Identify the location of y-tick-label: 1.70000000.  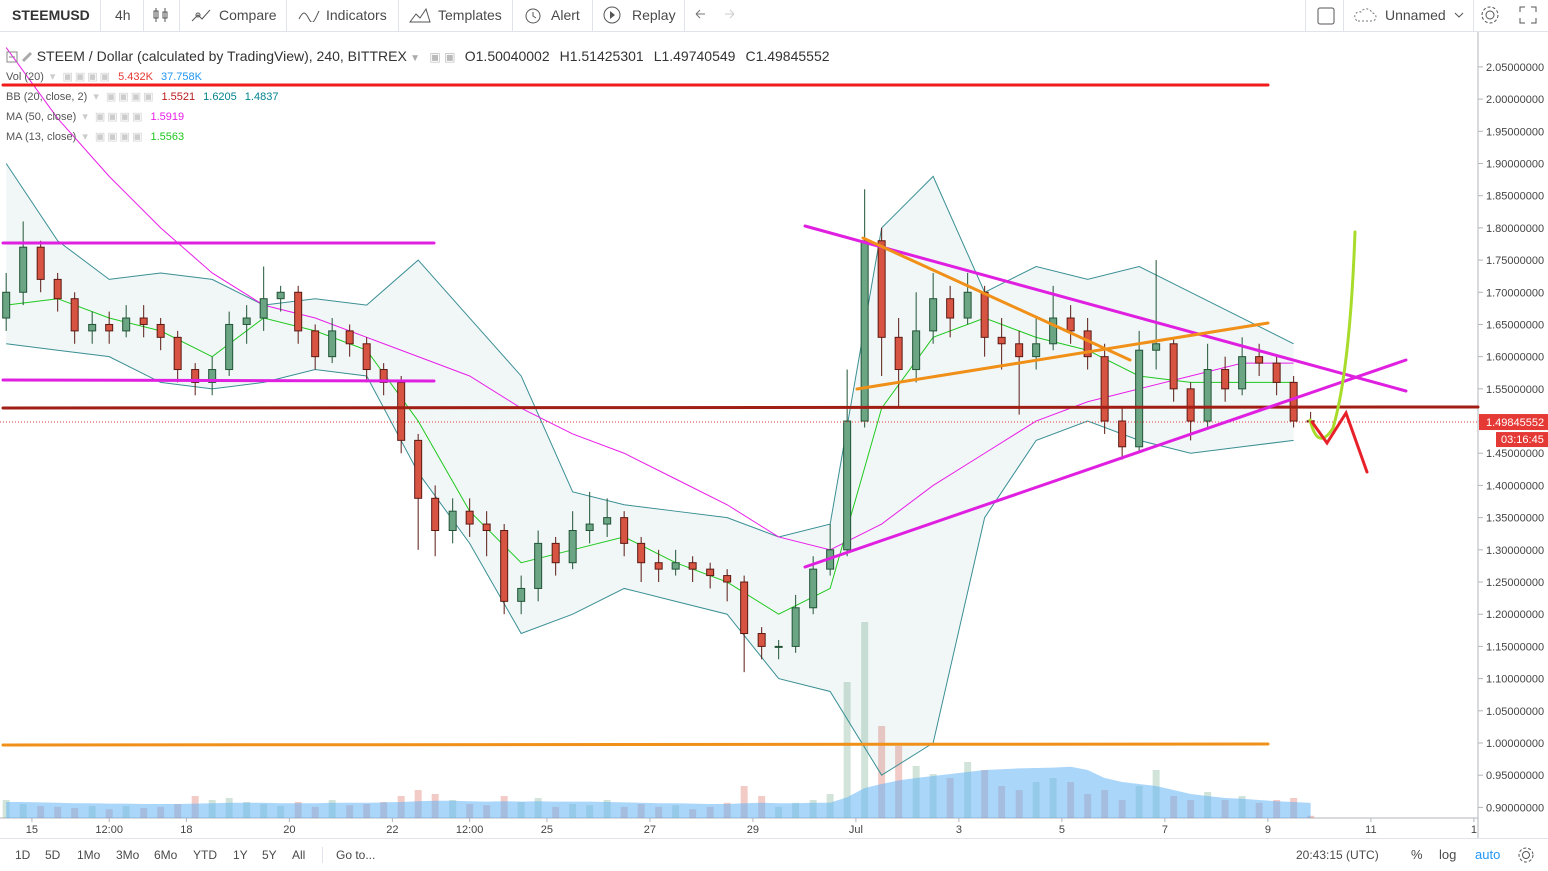
(1515, 293).